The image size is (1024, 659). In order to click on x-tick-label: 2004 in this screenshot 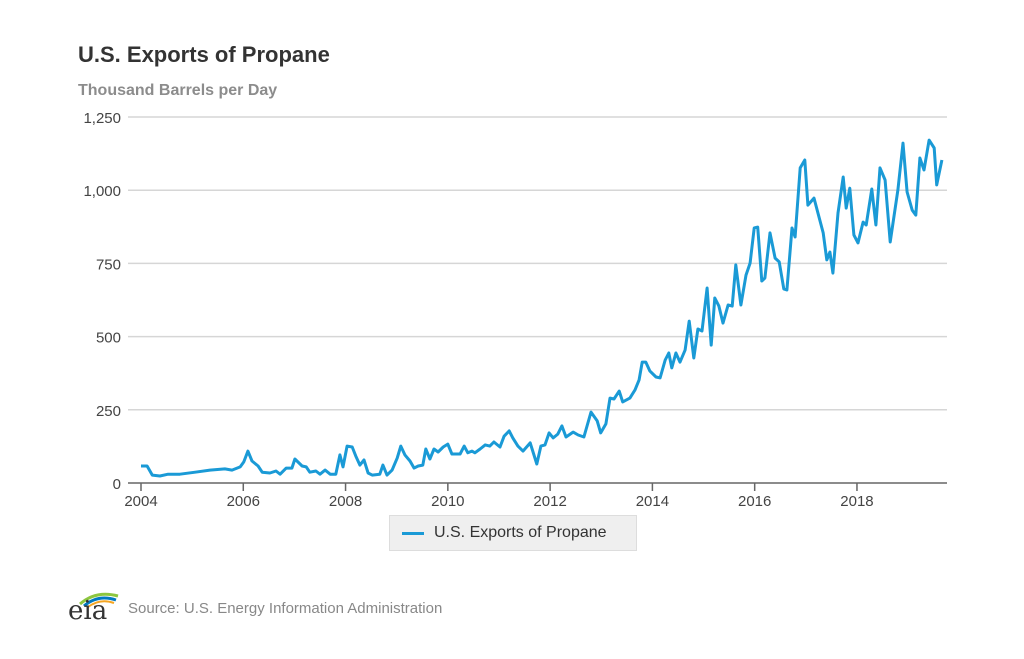, I will do `click(140, 501)`.